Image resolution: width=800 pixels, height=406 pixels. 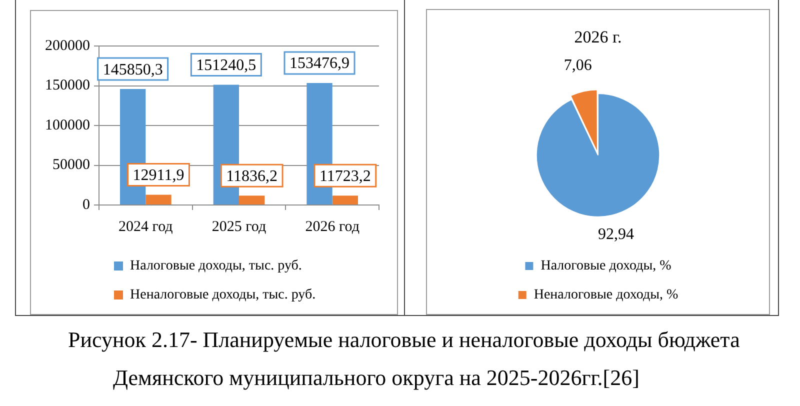 What do you see at coordinates (223, 295) in the screenshot?
I see `legend-label: Неналоговые доходы, тыс. руб.` at bounding box center [223, 295].